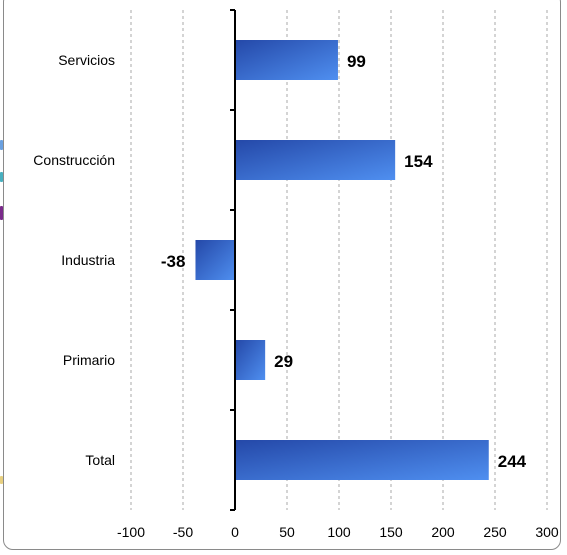 Image resolution: width=567 pixels, height=555 pixels. I want to click on category-label: Servicios, so click(86, 60).